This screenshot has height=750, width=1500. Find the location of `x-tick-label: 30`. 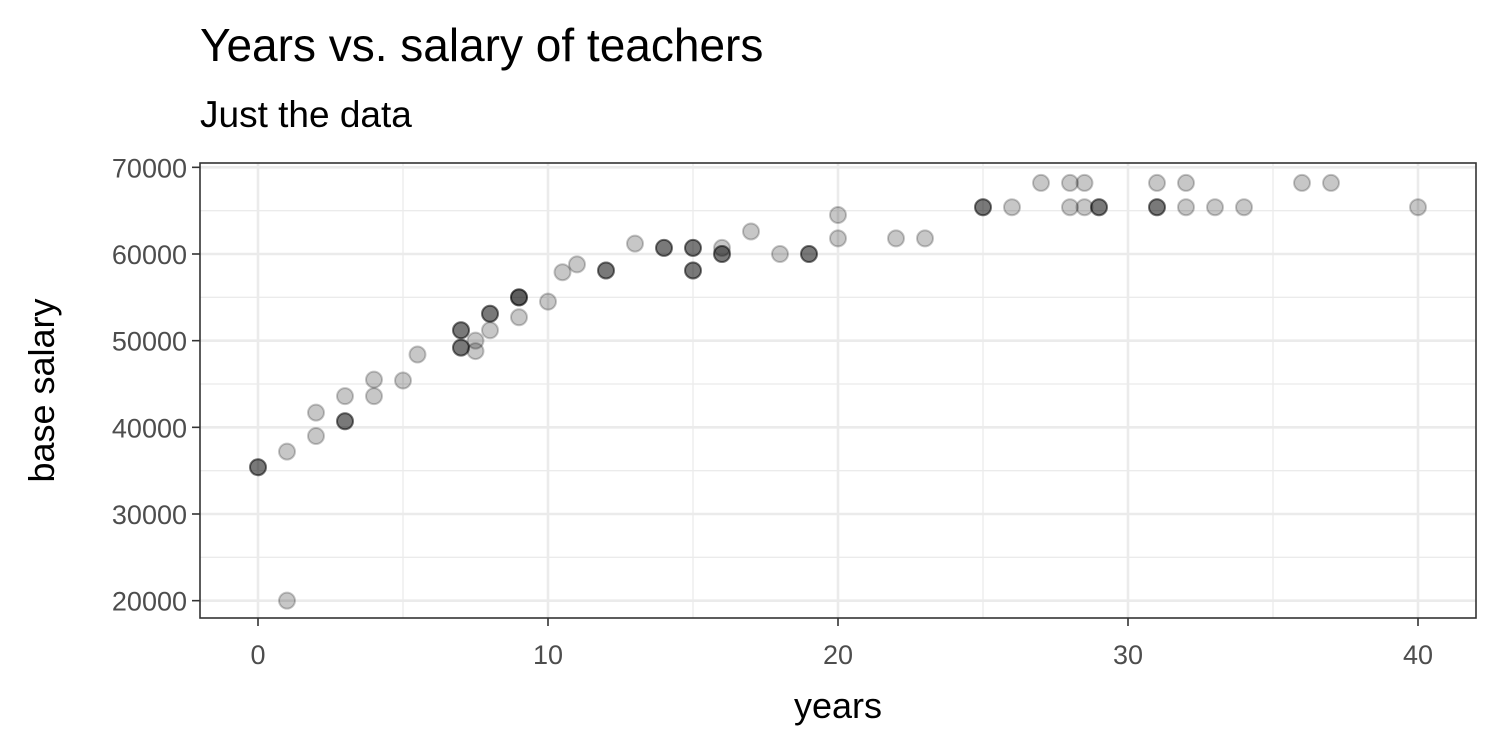

x-tick-label: 30 is located at coordinates (1128, 655).